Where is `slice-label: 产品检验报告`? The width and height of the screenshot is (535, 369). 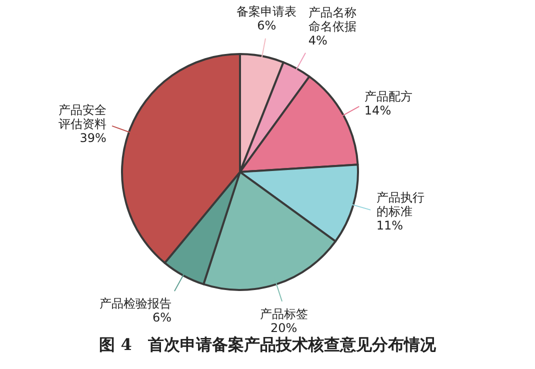 slice-label: 产品检验报告 is located at coordinates (136, 303).